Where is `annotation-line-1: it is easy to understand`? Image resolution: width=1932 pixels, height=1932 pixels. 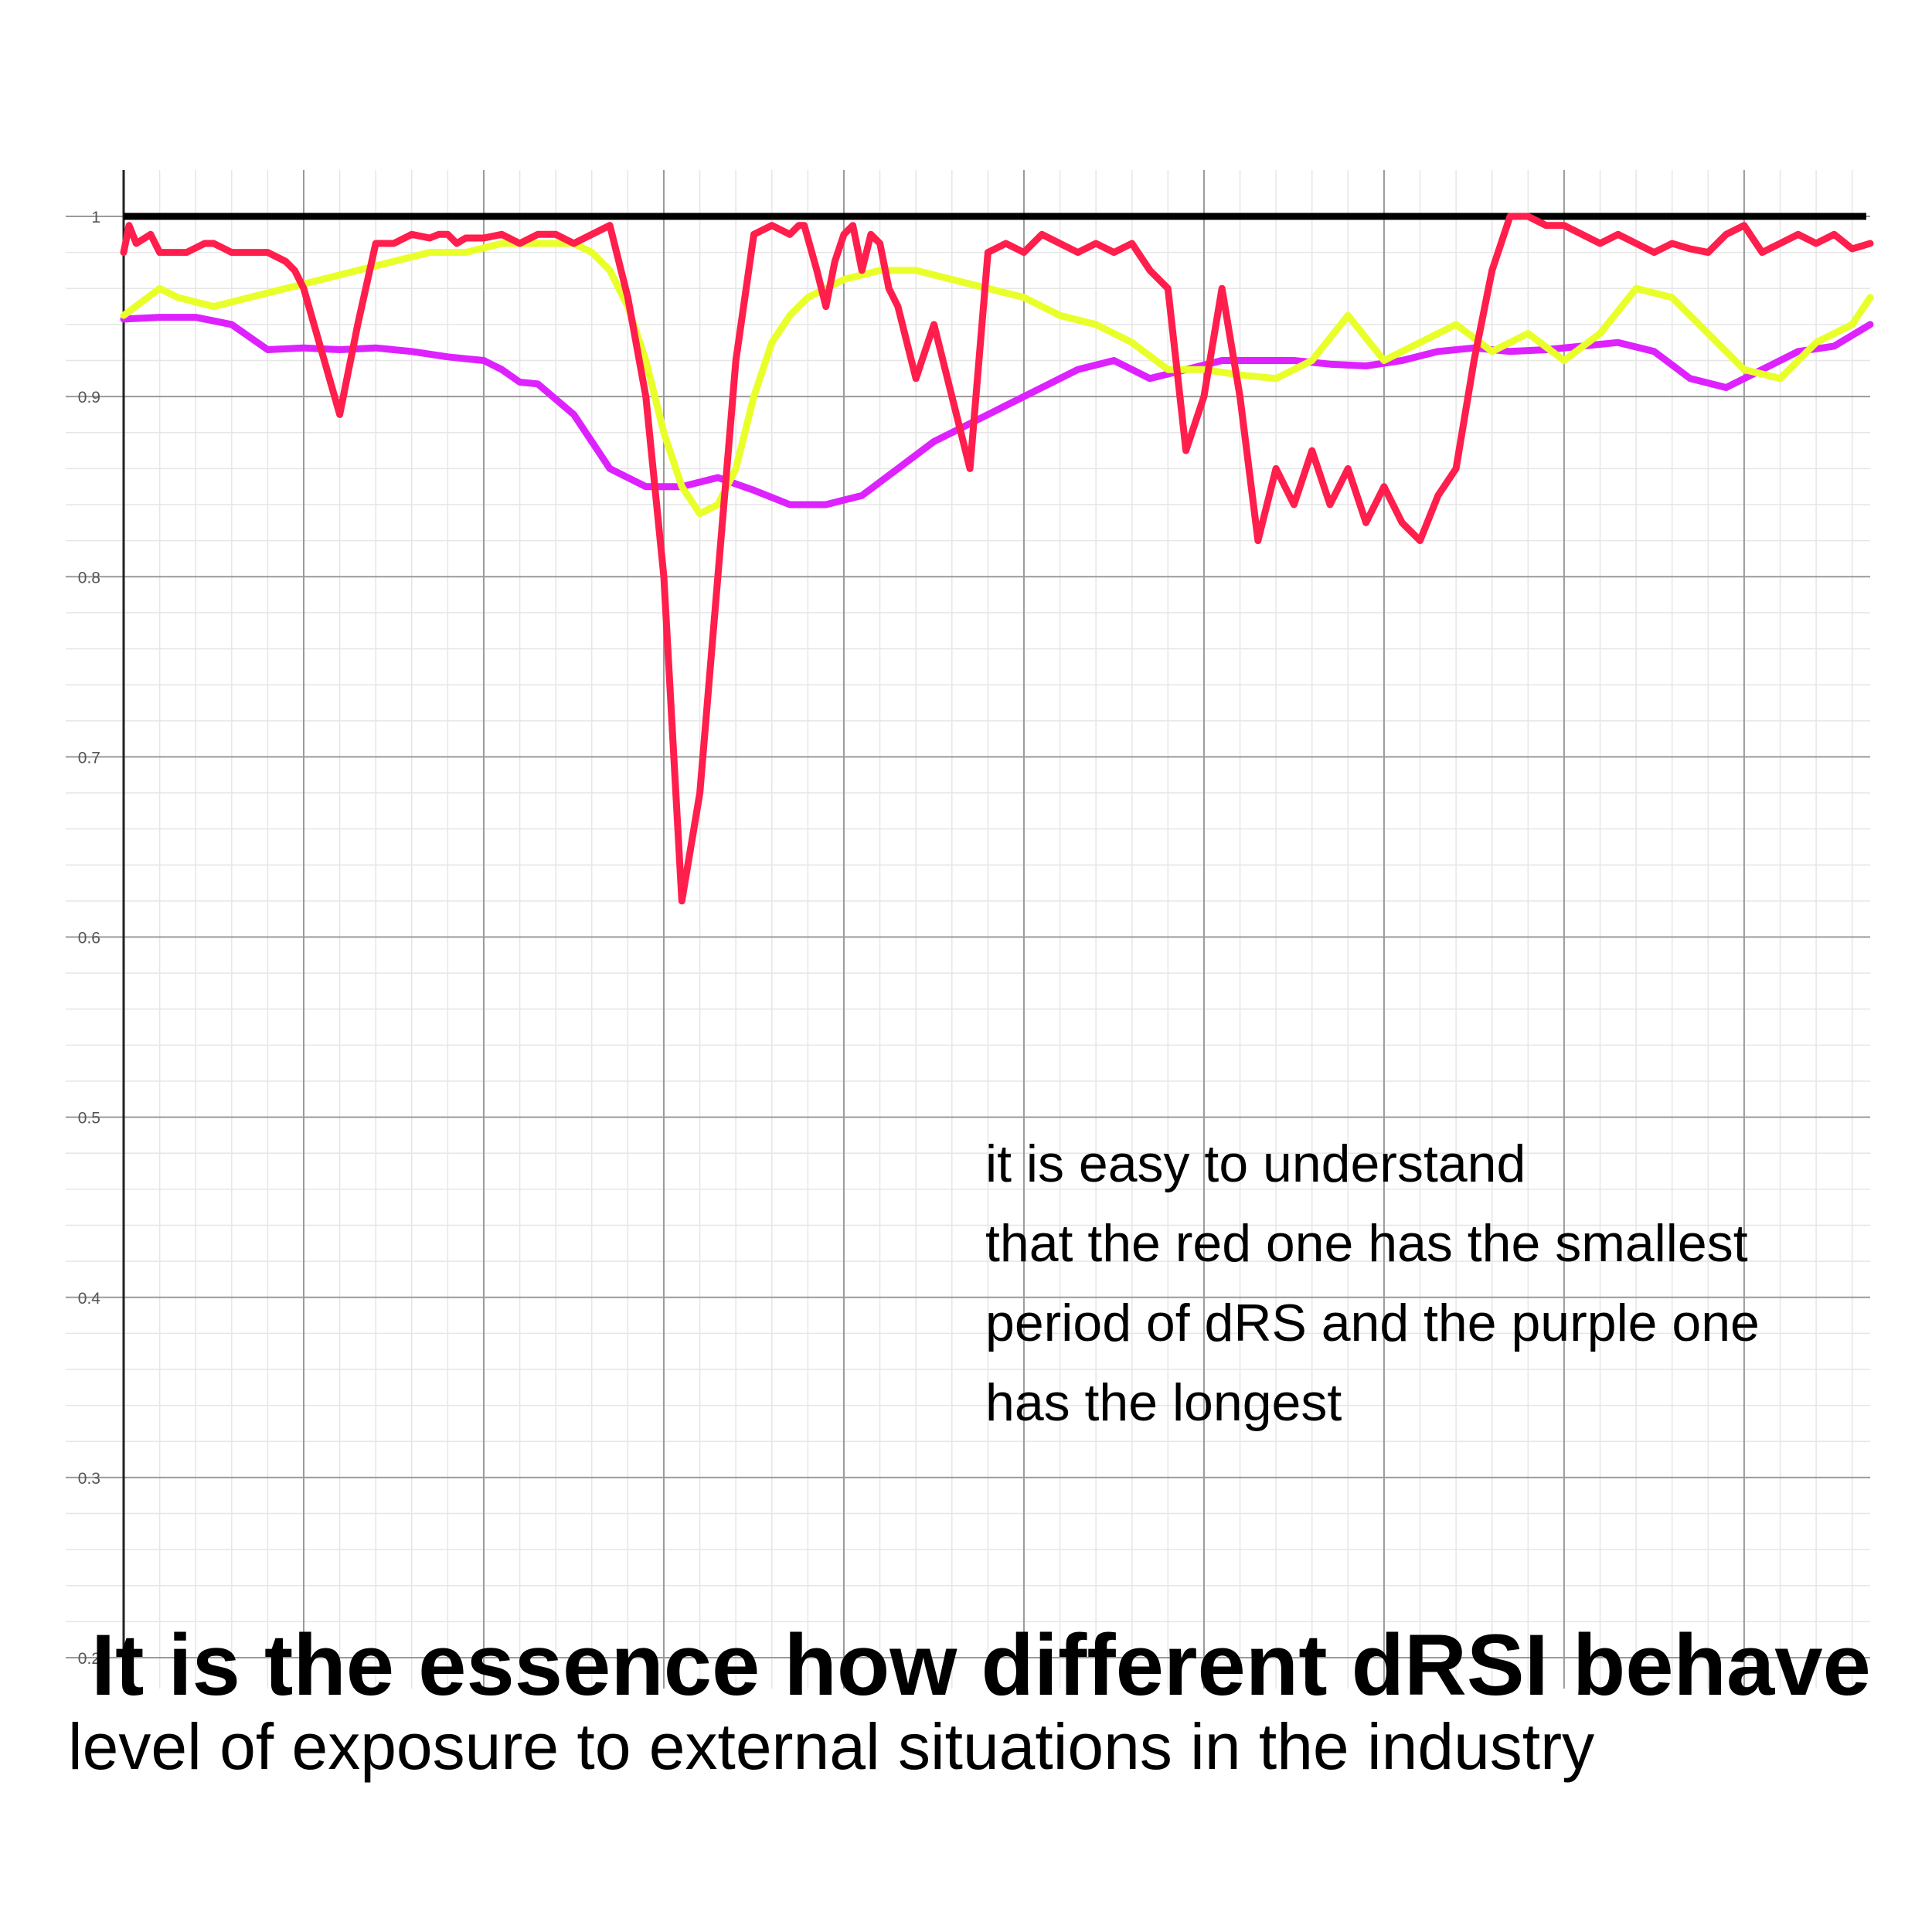
annotation-line-1: it is easy to understand is located at coordinates (1255, 1163).